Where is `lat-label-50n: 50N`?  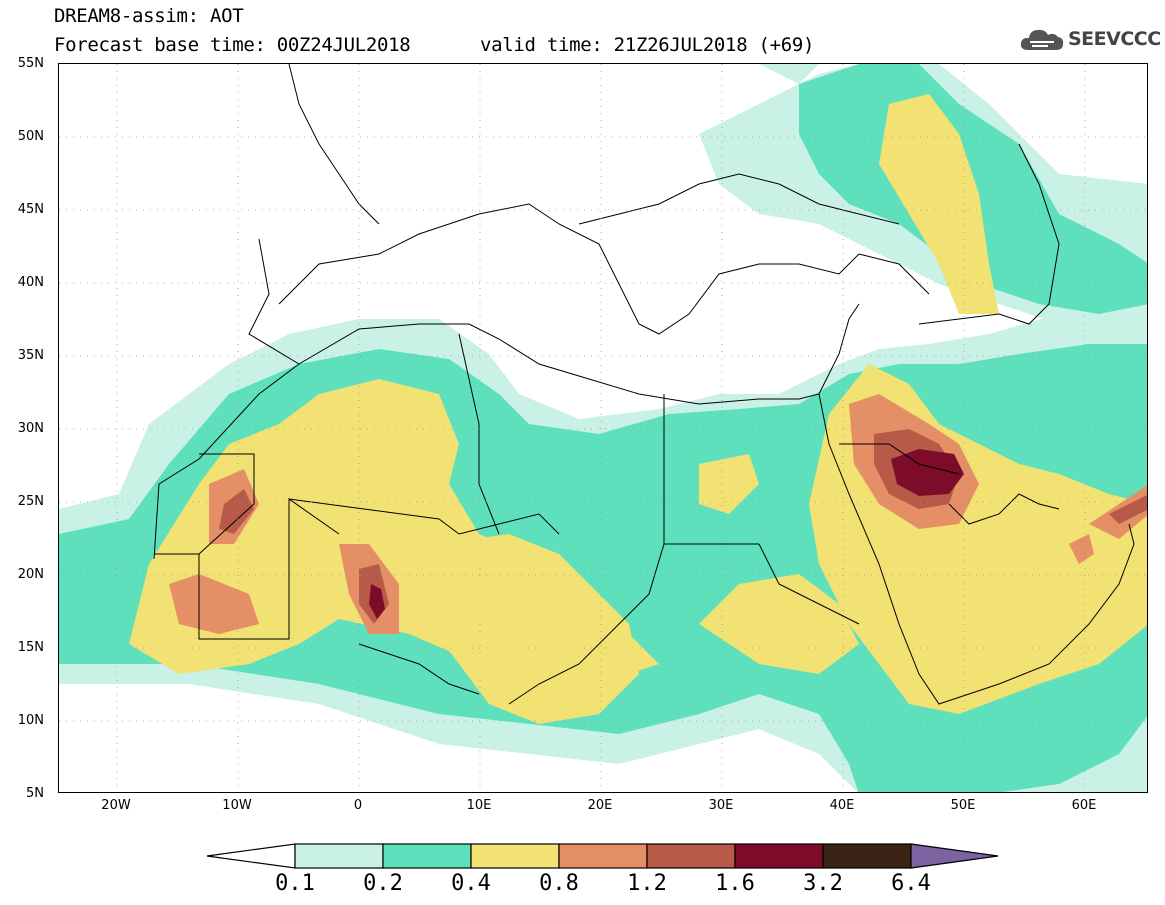 lat-label-50n: 50N is located at coordinates (30, 136).